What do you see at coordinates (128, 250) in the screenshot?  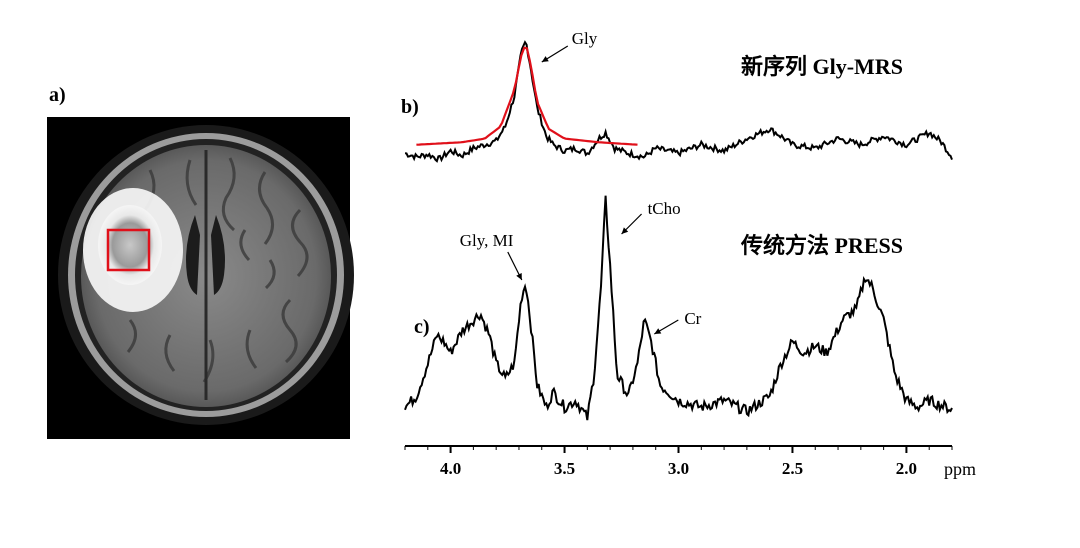 I see `roi-box` at bounding box center [128, 250].